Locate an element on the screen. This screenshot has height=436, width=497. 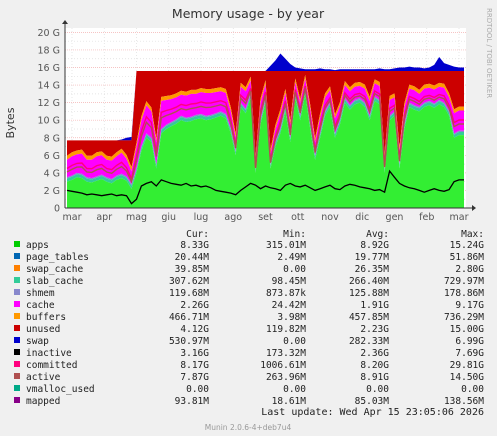
y-tick-label: 4 G is located at coordinates (52, 173).